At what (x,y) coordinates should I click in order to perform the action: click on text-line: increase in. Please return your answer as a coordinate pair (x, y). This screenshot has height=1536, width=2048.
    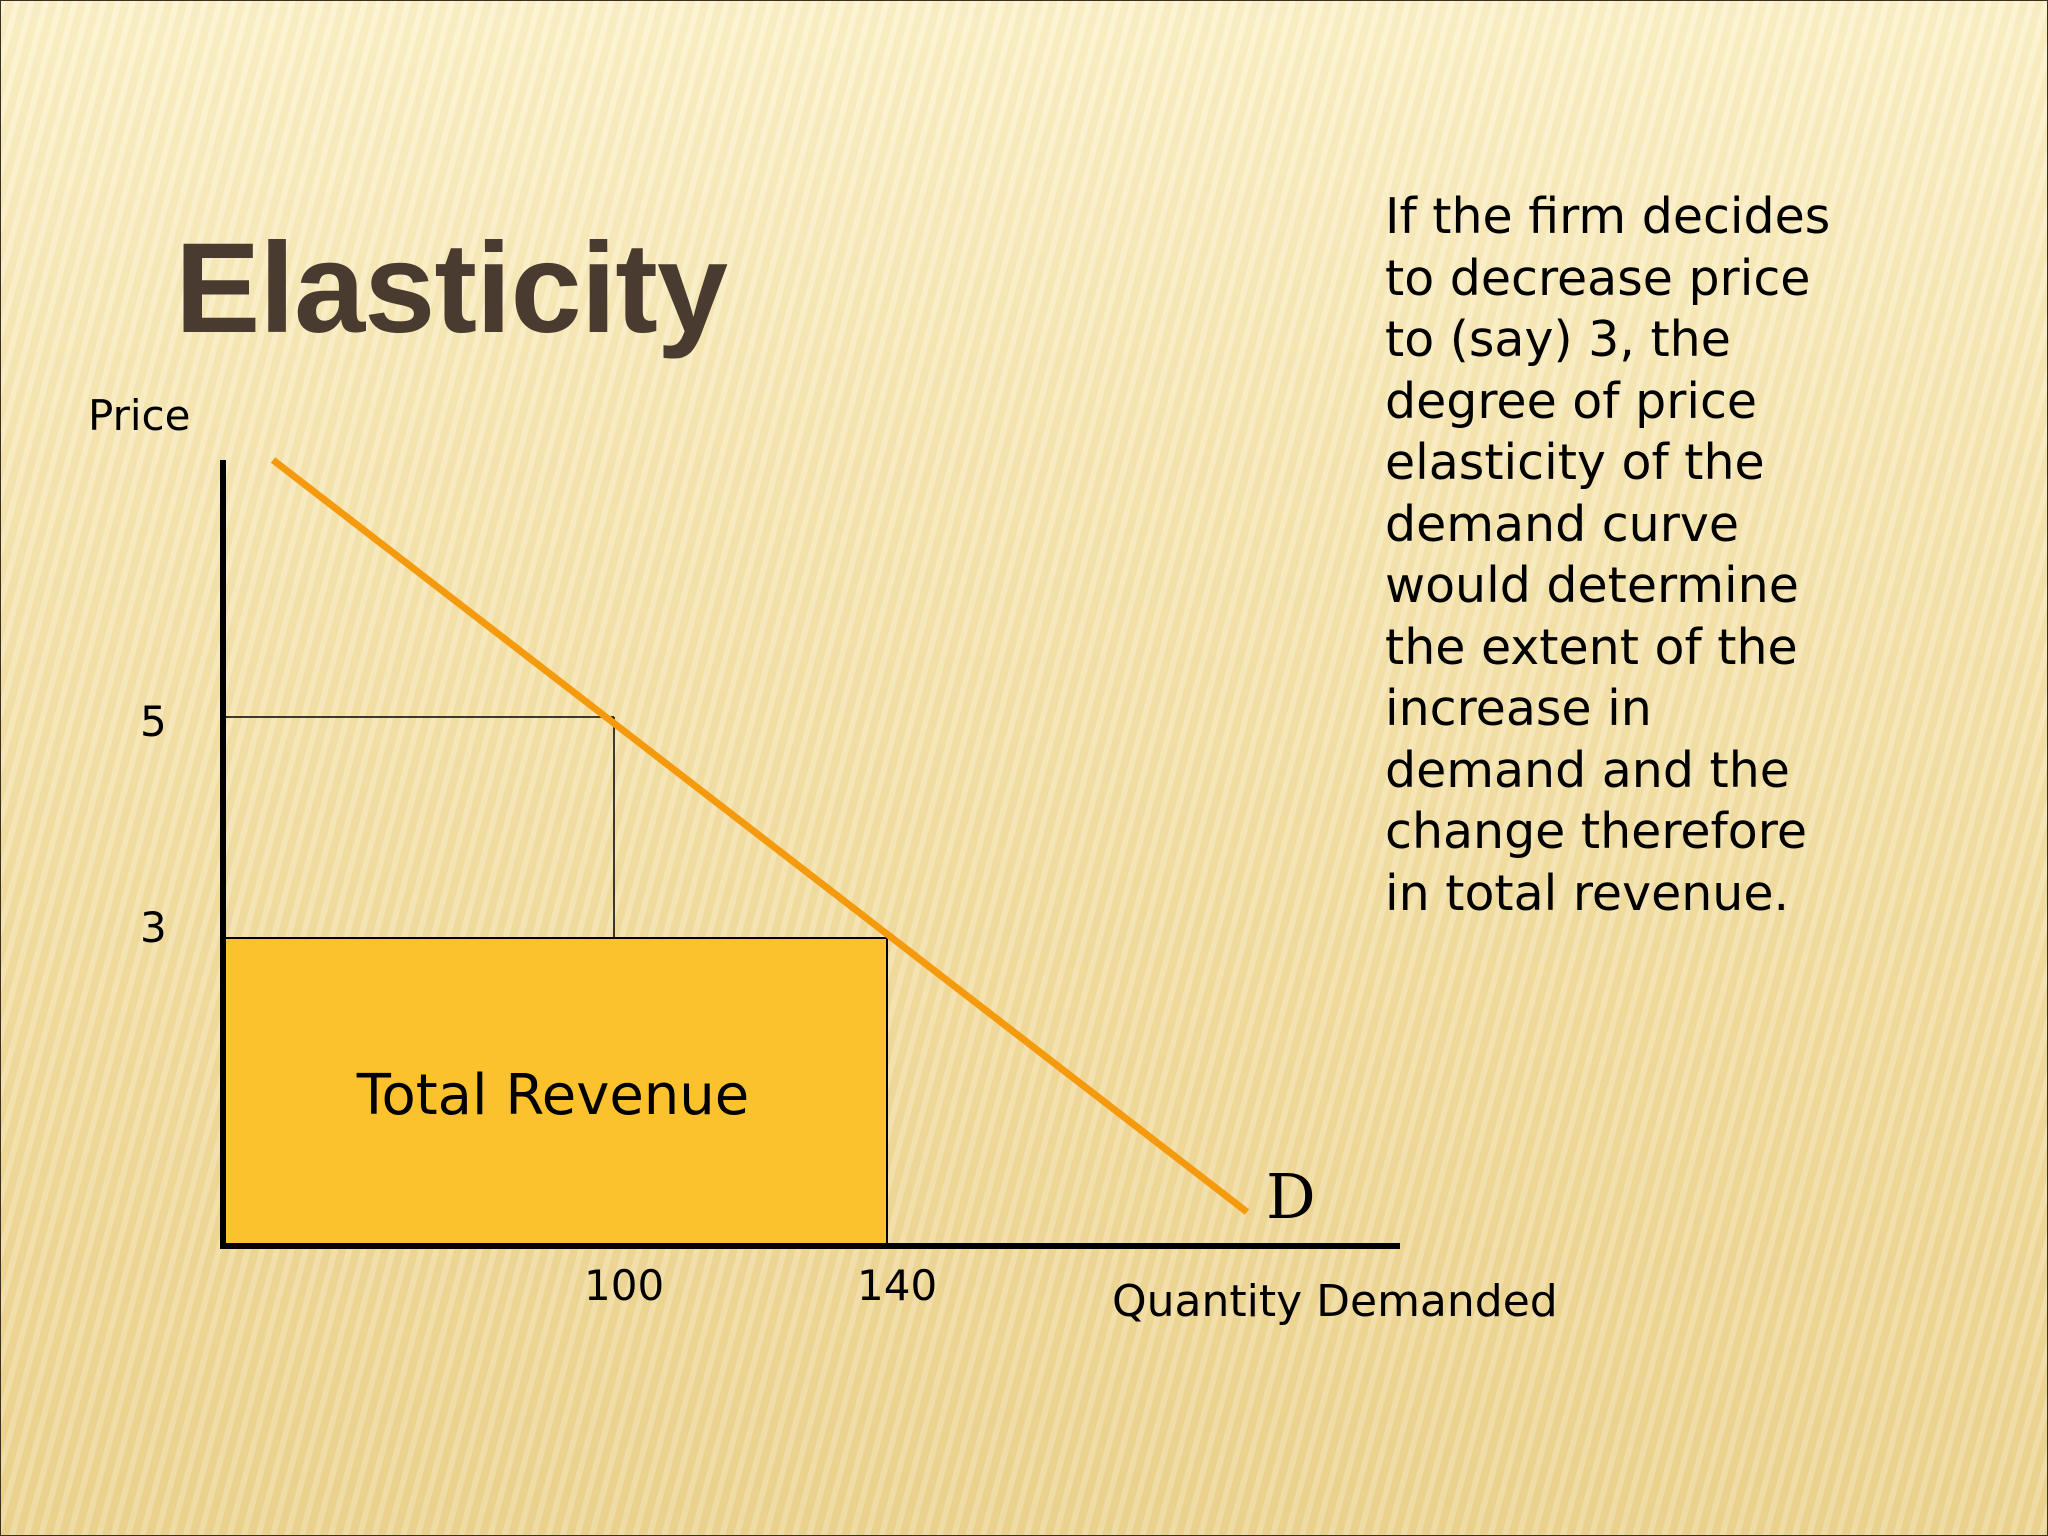
    Looking at the image, I should click on (1518, 708).